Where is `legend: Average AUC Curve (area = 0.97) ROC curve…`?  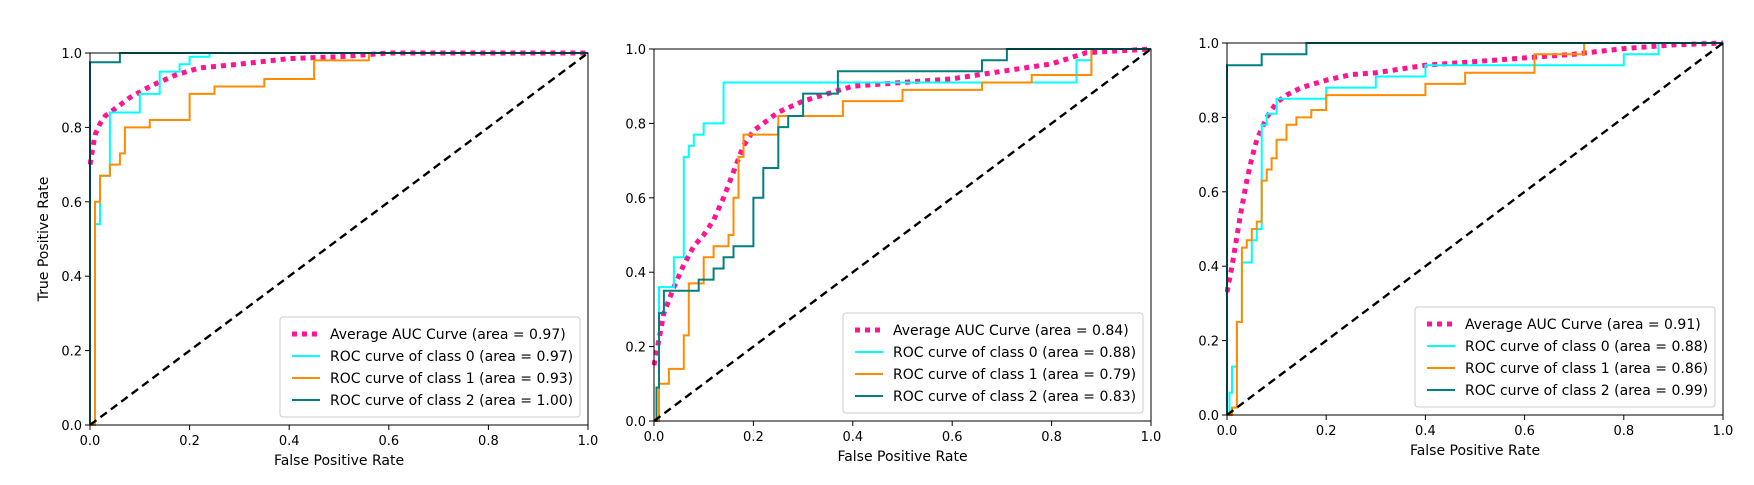
legend: Average AUC Curve (area = 0.97) ROC curve… is located at coordinates (430, 367).